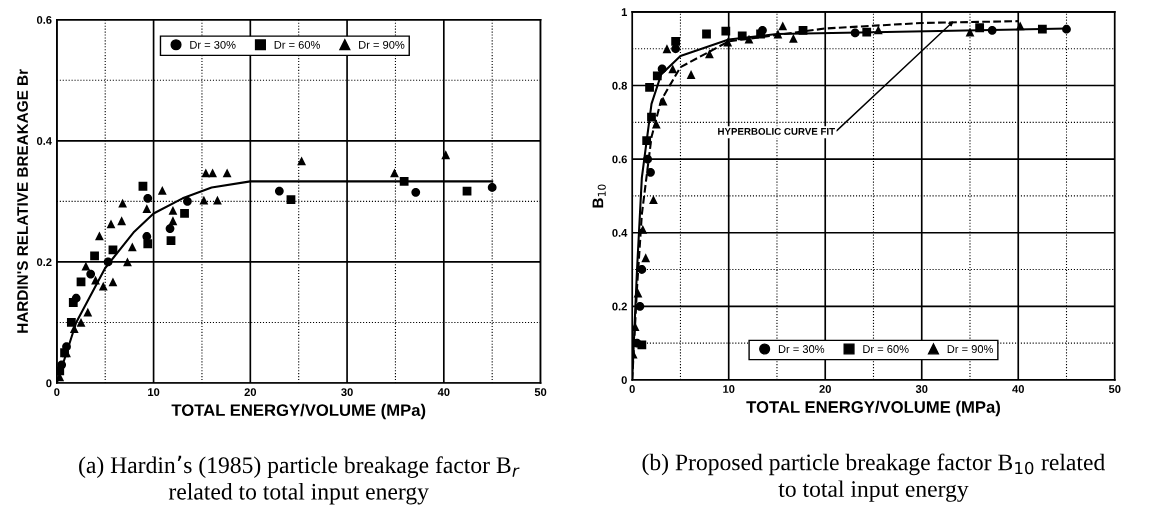  Describe the element at coordinates (873, 477) in the screenshot. I see `text: (b) Proposed particle breakage factor B$_{10}$ related to total input energy` at that location.